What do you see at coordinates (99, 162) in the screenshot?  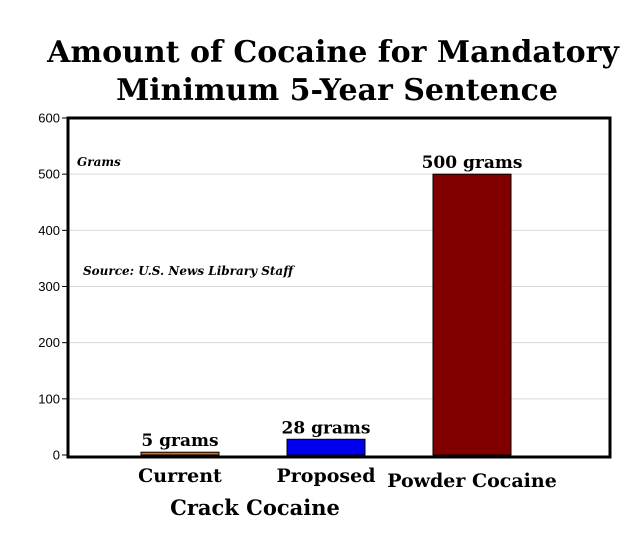 I see `y-axis-label: Grams` at bounding box center [99, 162].